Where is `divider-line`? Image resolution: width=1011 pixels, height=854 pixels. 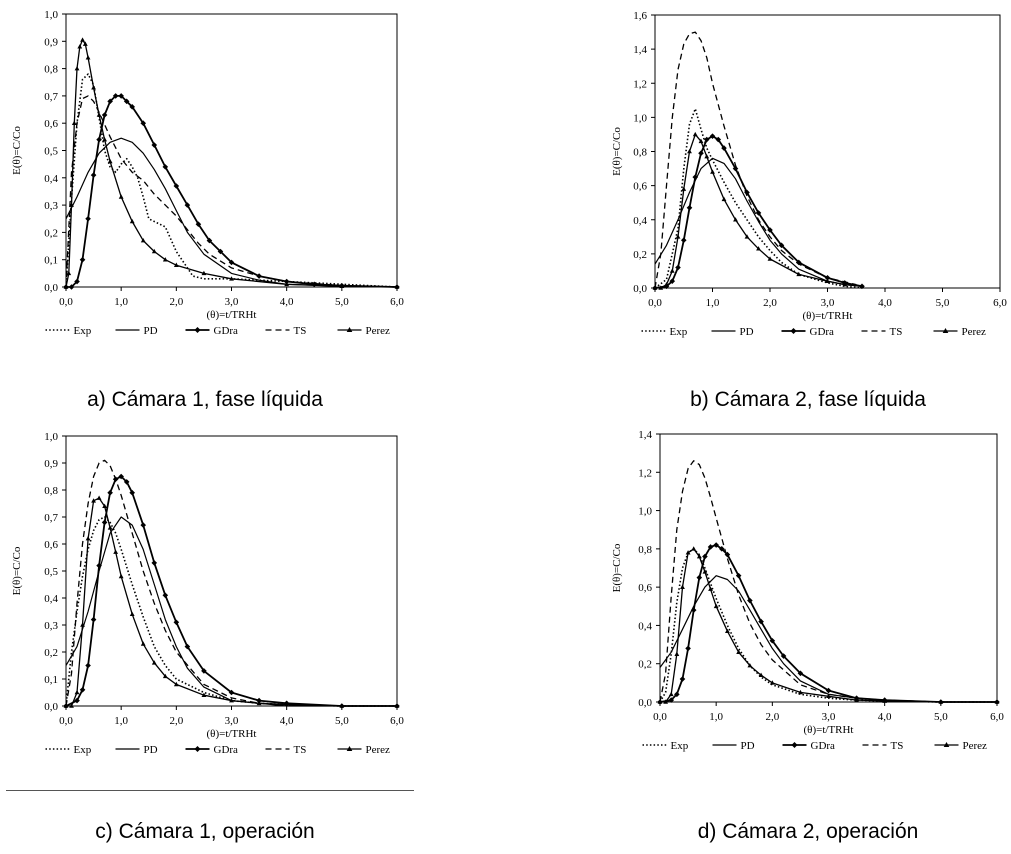
divider-line is located at coordinates (210, 790).